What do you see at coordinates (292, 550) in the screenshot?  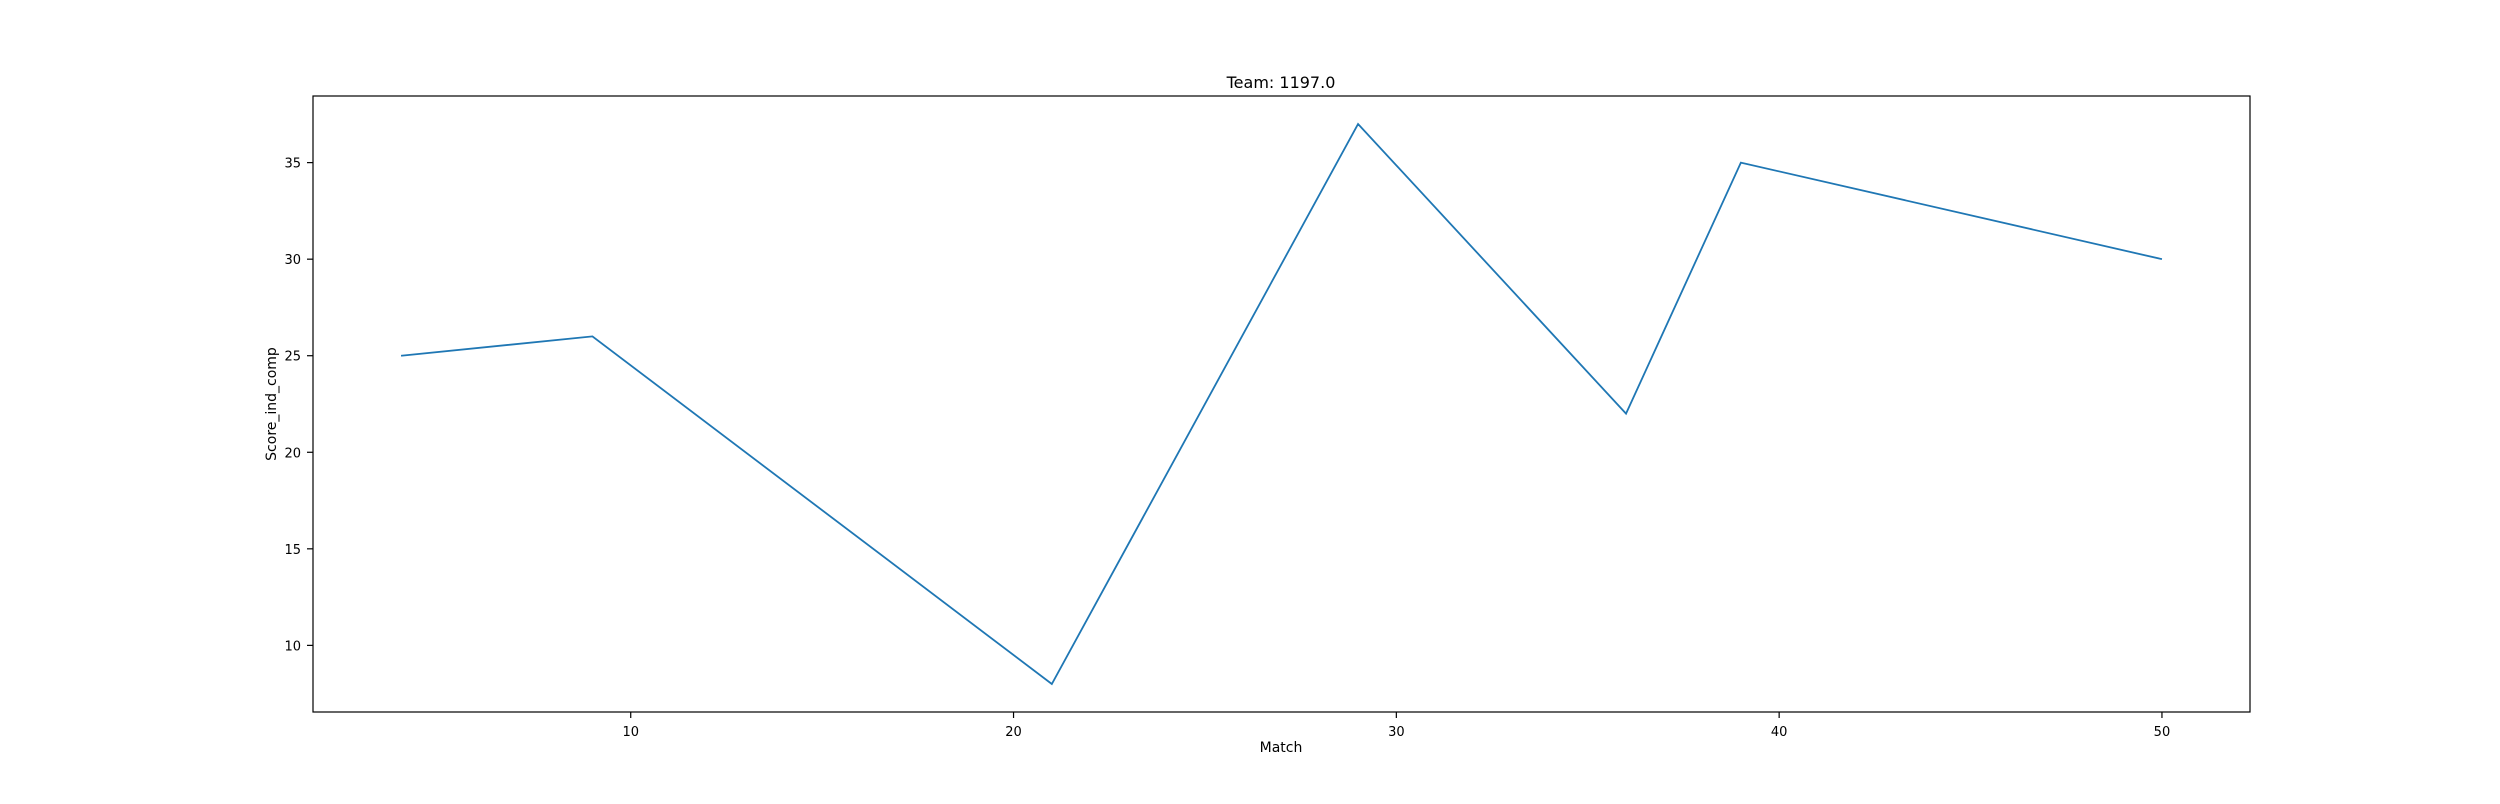 I see `y-tick-label: 15` at bounding box center [292, 550].